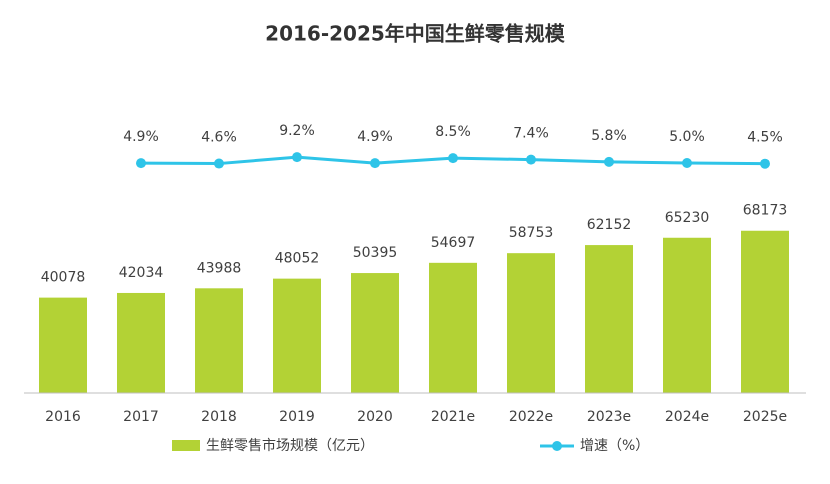 The image size is (830, 484). What do you see at coordinates (415, 34) in the screenshot?
I see `chart-title: 2016-2025年中国生鲜零售规模` at bounding box center [415, 34].